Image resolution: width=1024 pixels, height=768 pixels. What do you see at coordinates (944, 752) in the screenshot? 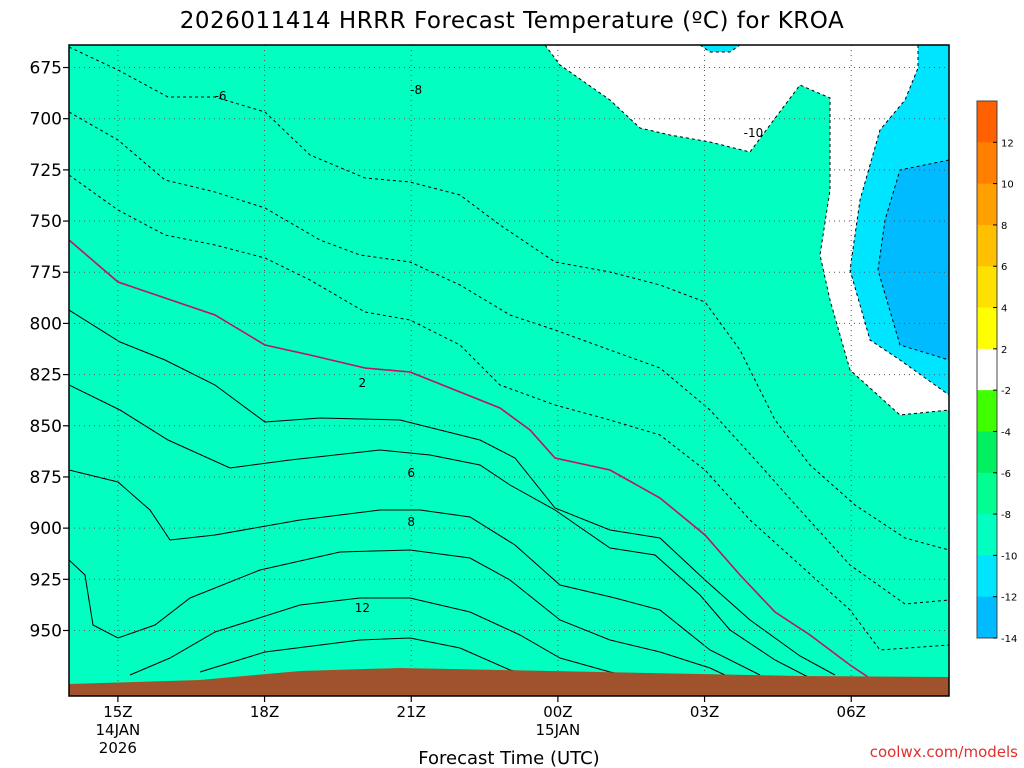
I see `credit-text: coolwx.com/models` at bounding box center [944, 752].